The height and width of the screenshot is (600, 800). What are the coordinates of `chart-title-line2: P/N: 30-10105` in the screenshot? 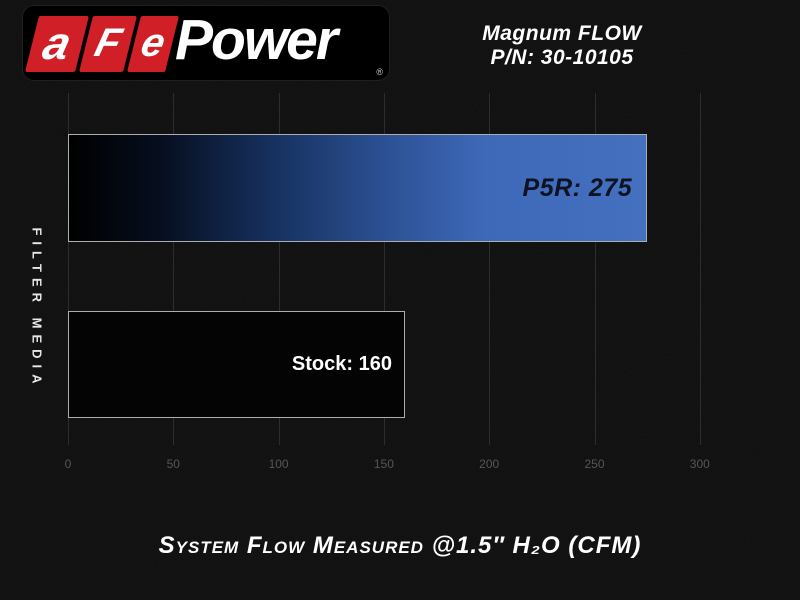 It's located at (562, 58).